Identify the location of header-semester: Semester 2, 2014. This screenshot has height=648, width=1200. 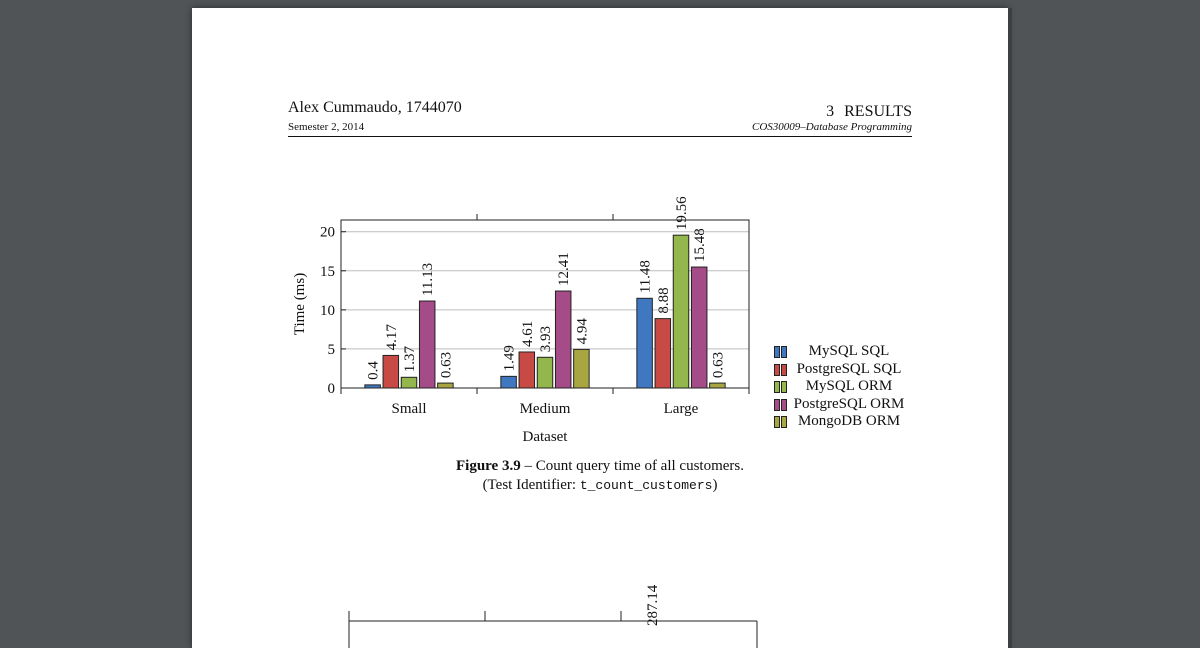
(326, 127).